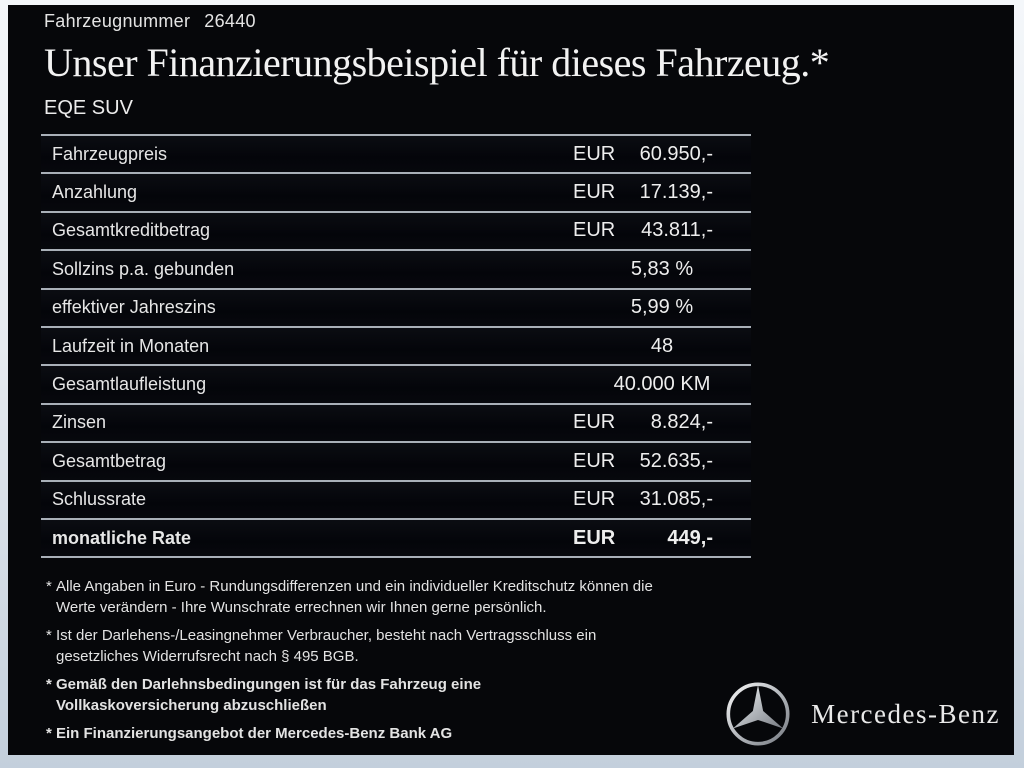  What do you see at coordinates (677, 230) in the screenshot?
I see `amount: 43.811,-` at bounding box center [677, 230].